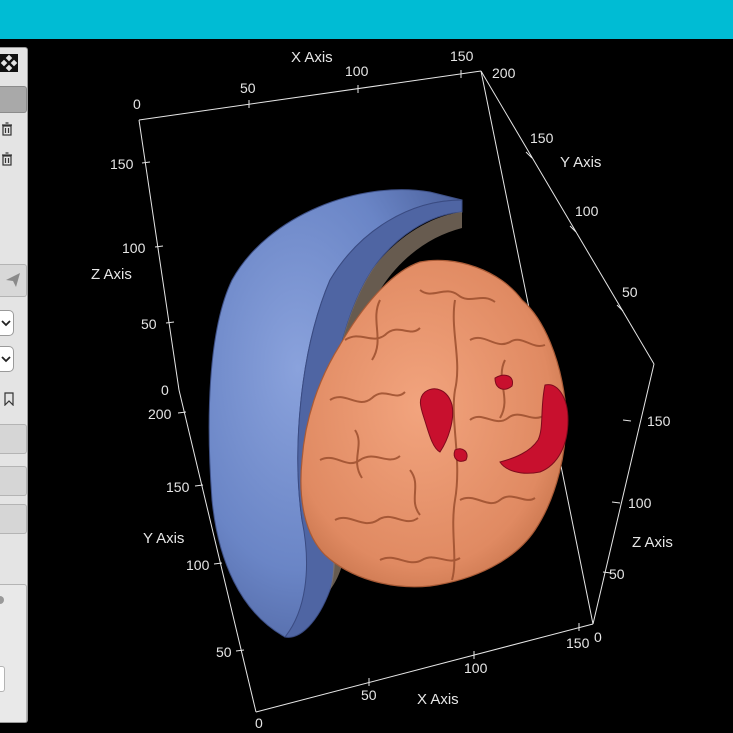 Image resolution: width=733 pixels, height=733 pixels. What do you see at coordinates (111, 274) in the screenshot?
I see `left-z-axis-label: Z Axis` at bounding box center [111, 274].